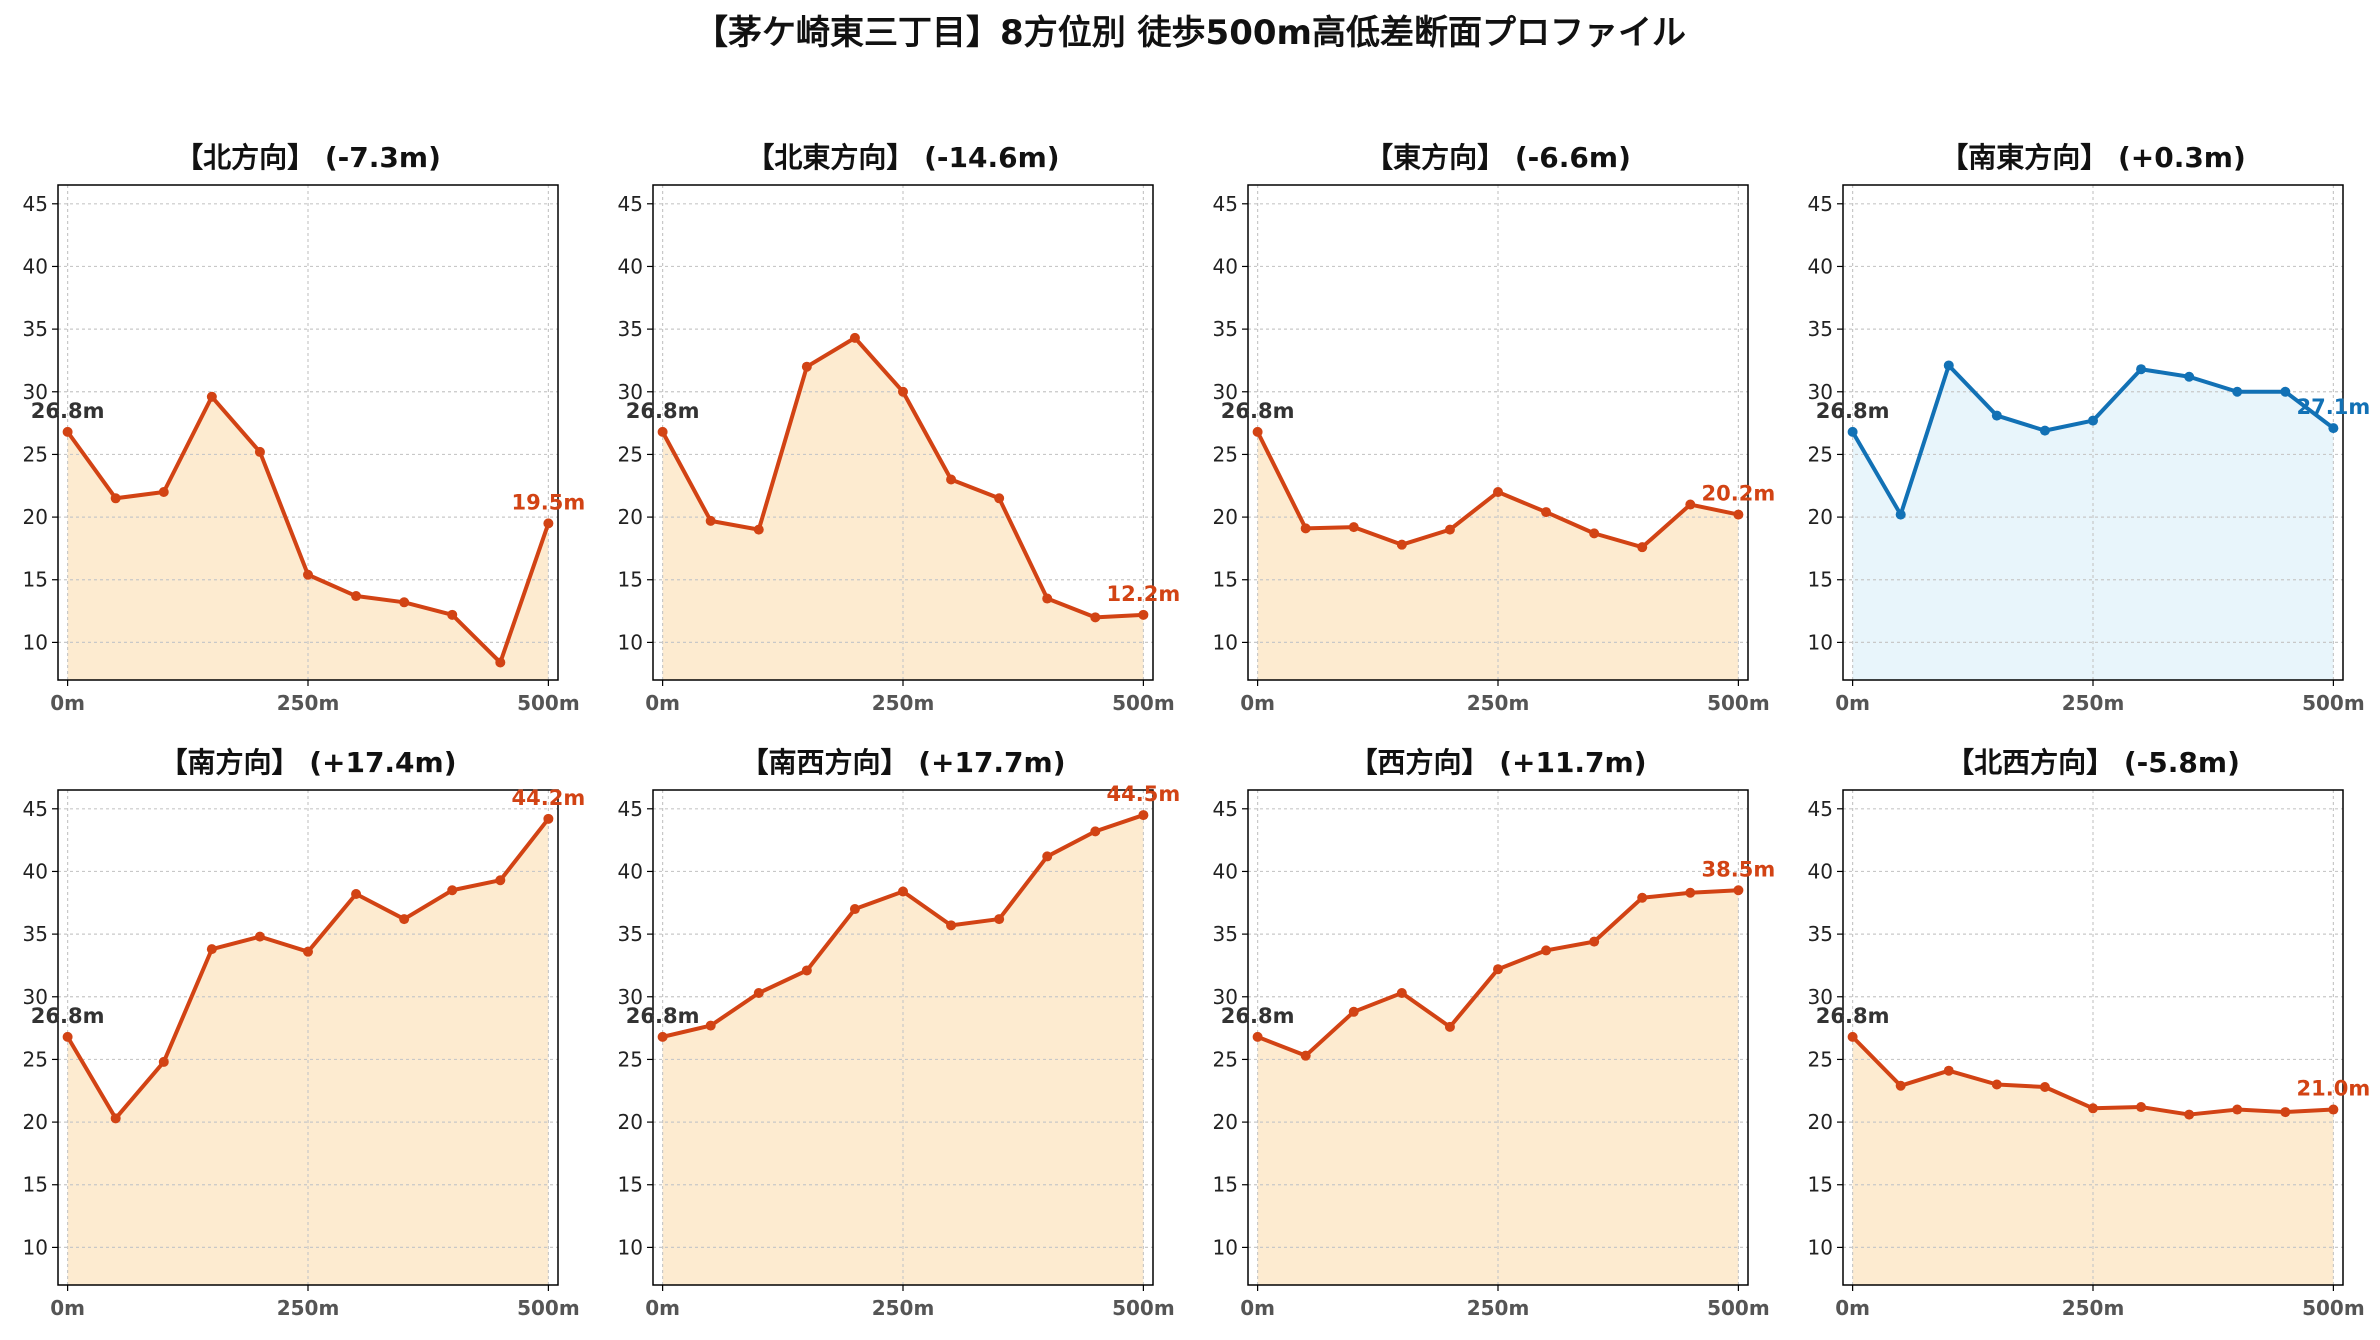 Image resolution: width=2380 pixels, height=1340 pixels. Describe the element at coordinates (1497, 762) in the screenshot. I see `panel-title: 【西方向】 (+11.7m)` at that location.